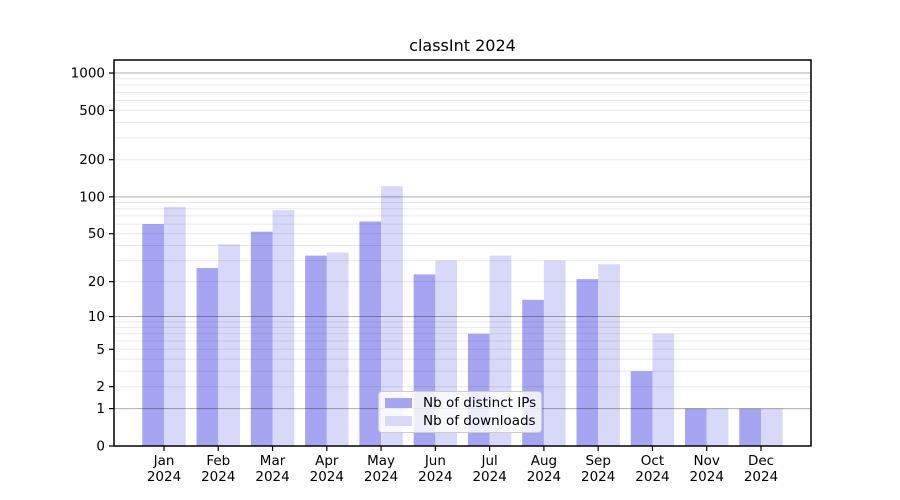 The image size is (900, 500). I want to click on x-tick-label-year-mar-2024: 2024, so click(272, 477).